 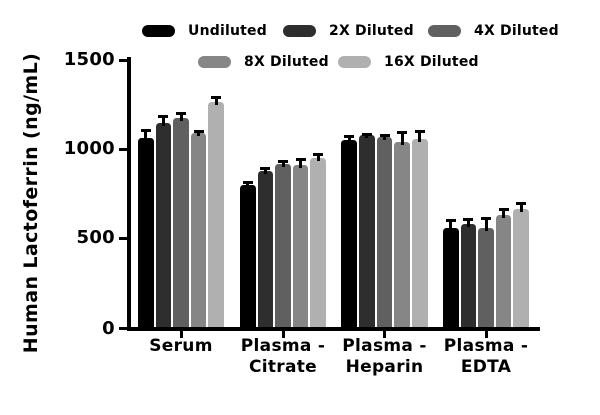 I want to click on x-category-label: Plasma - Citrate, so click(x=283, y=357).